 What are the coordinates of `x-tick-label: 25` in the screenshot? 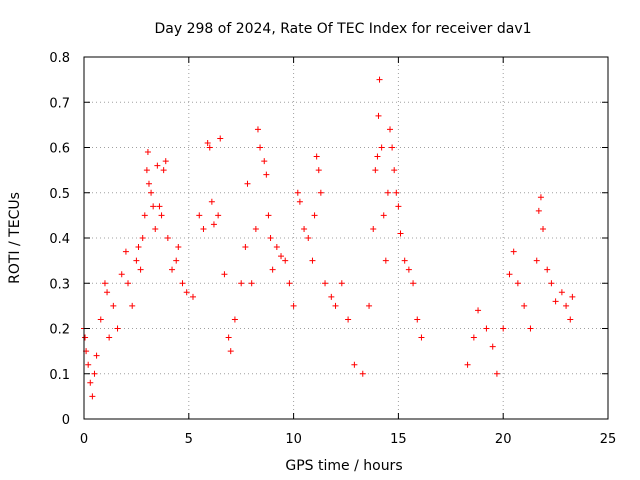 It's located at (608, 439).